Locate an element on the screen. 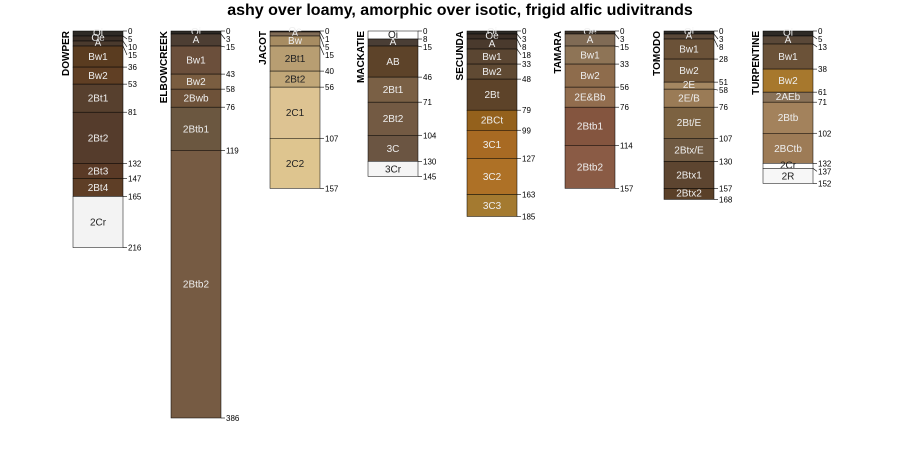  depth-label-mackatie-3: 46 is located at coordinates (427, 77).